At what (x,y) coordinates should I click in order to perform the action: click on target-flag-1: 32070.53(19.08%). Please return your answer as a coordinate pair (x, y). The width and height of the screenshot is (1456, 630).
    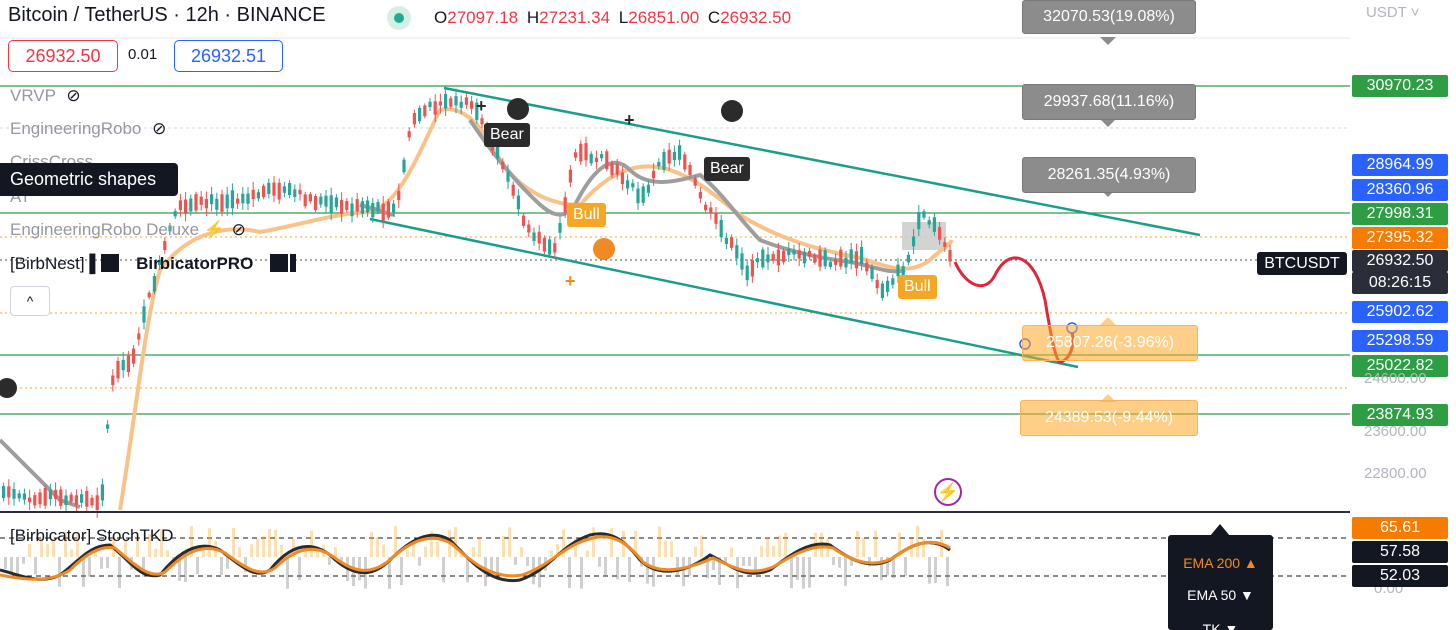
    Looking at the image, I should click on (1109, 17).